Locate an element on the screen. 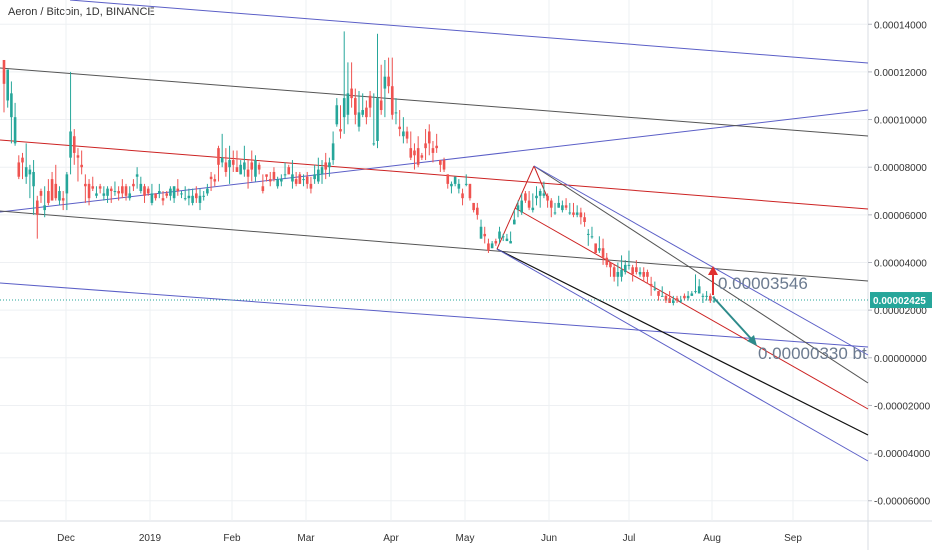 The height and width of the screenshot is (550, 932). pitchfork-lower-black-line is located at coordinates (682, 342).